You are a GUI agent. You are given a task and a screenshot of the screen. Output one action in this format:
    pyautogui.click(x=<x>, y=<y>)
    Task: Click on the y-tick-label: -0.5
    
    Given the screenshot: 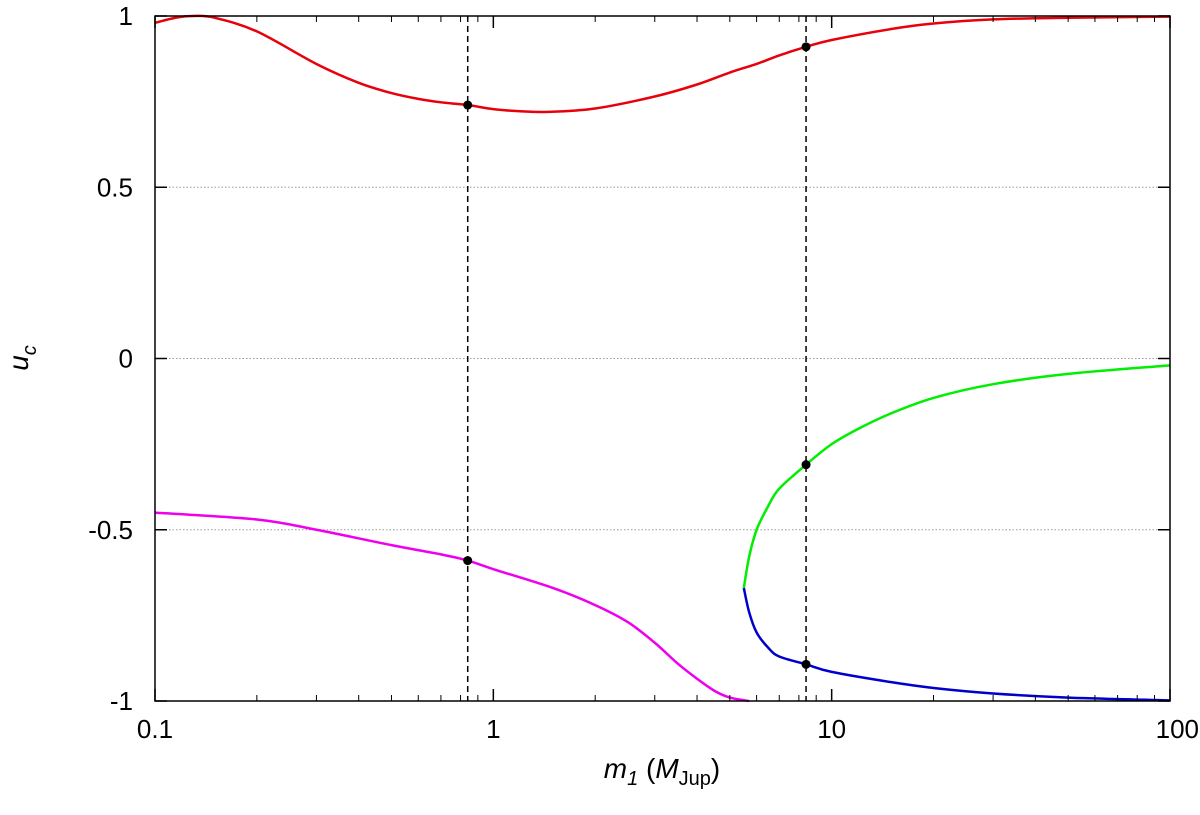 What is the action you would take?
    pyautogui.click(x=110, y=530)
    